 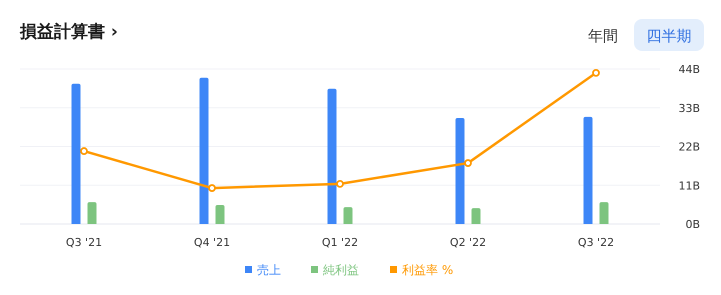 What do you see at coordinates (68, 32) in the screenshot?
I see `chart-title: 損益計算書 ›` at bounding box center [68, 32].